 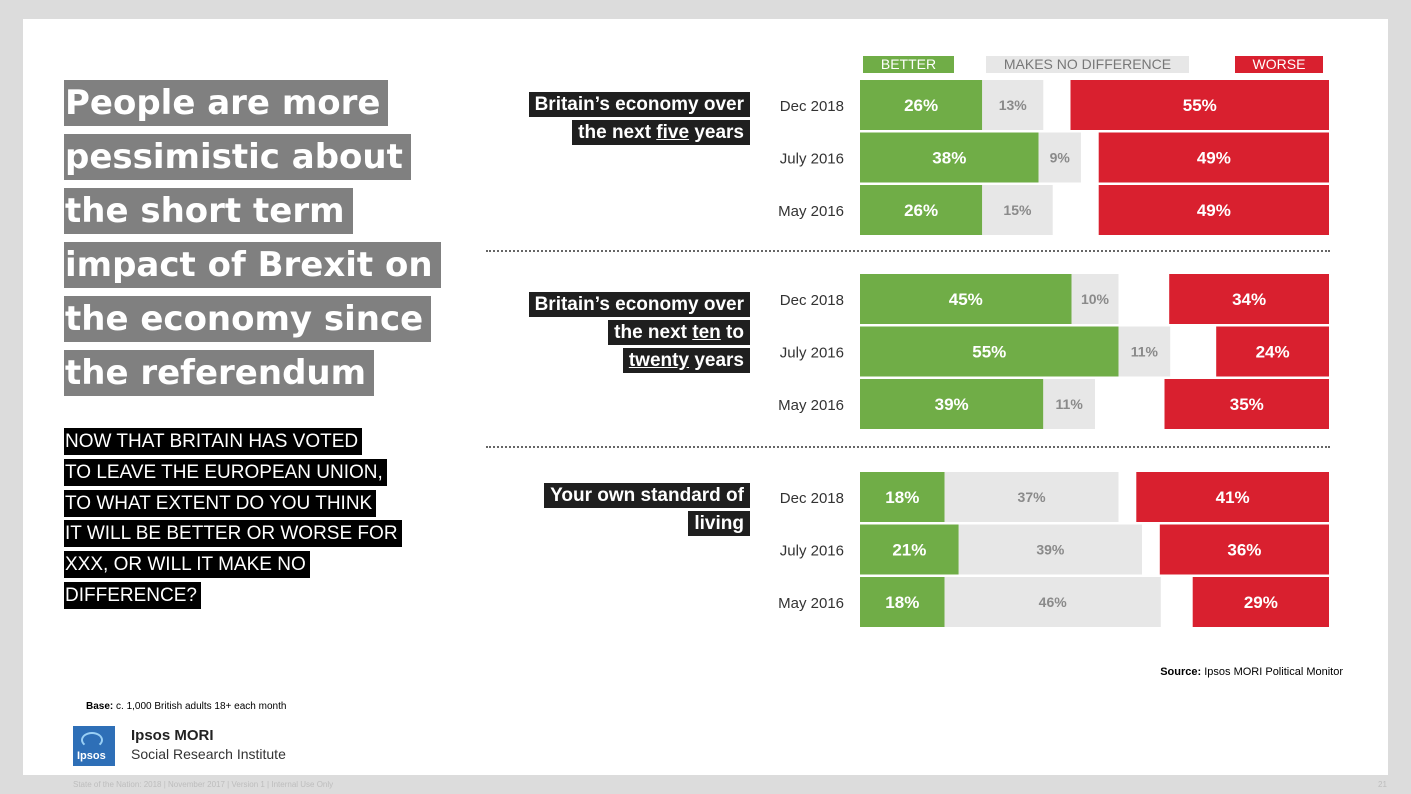 What do you see at coordinates (91, 756) in the screenshot?
I see `logo-box-text: Ipsos` at bounding box center [91, 756].